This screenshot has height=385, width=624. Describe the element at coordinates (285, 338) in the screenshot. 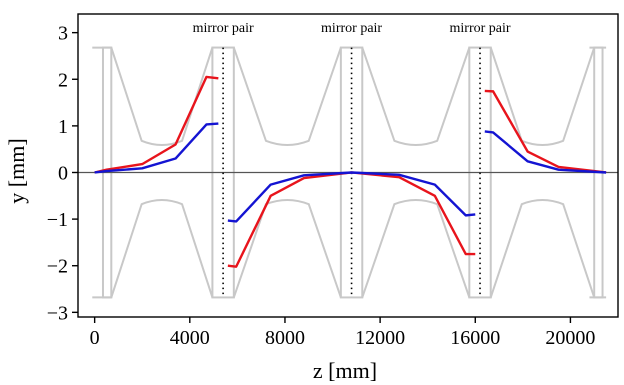

I see `x-tick-label-2: 8000` at that location.